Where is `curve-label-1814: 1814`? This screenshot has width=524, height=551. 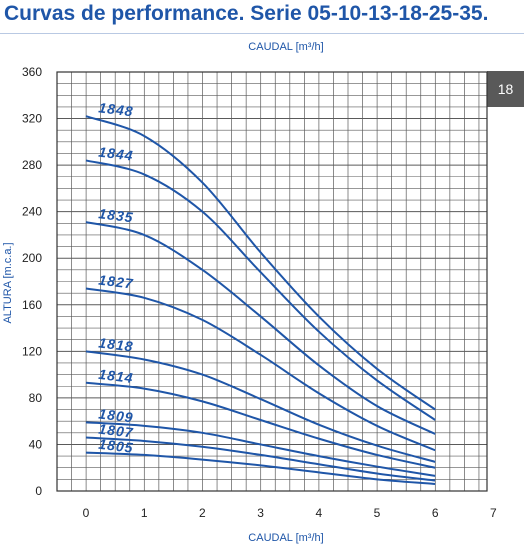 curve-label-1814: 1814 is located at coordinates (116, 376).